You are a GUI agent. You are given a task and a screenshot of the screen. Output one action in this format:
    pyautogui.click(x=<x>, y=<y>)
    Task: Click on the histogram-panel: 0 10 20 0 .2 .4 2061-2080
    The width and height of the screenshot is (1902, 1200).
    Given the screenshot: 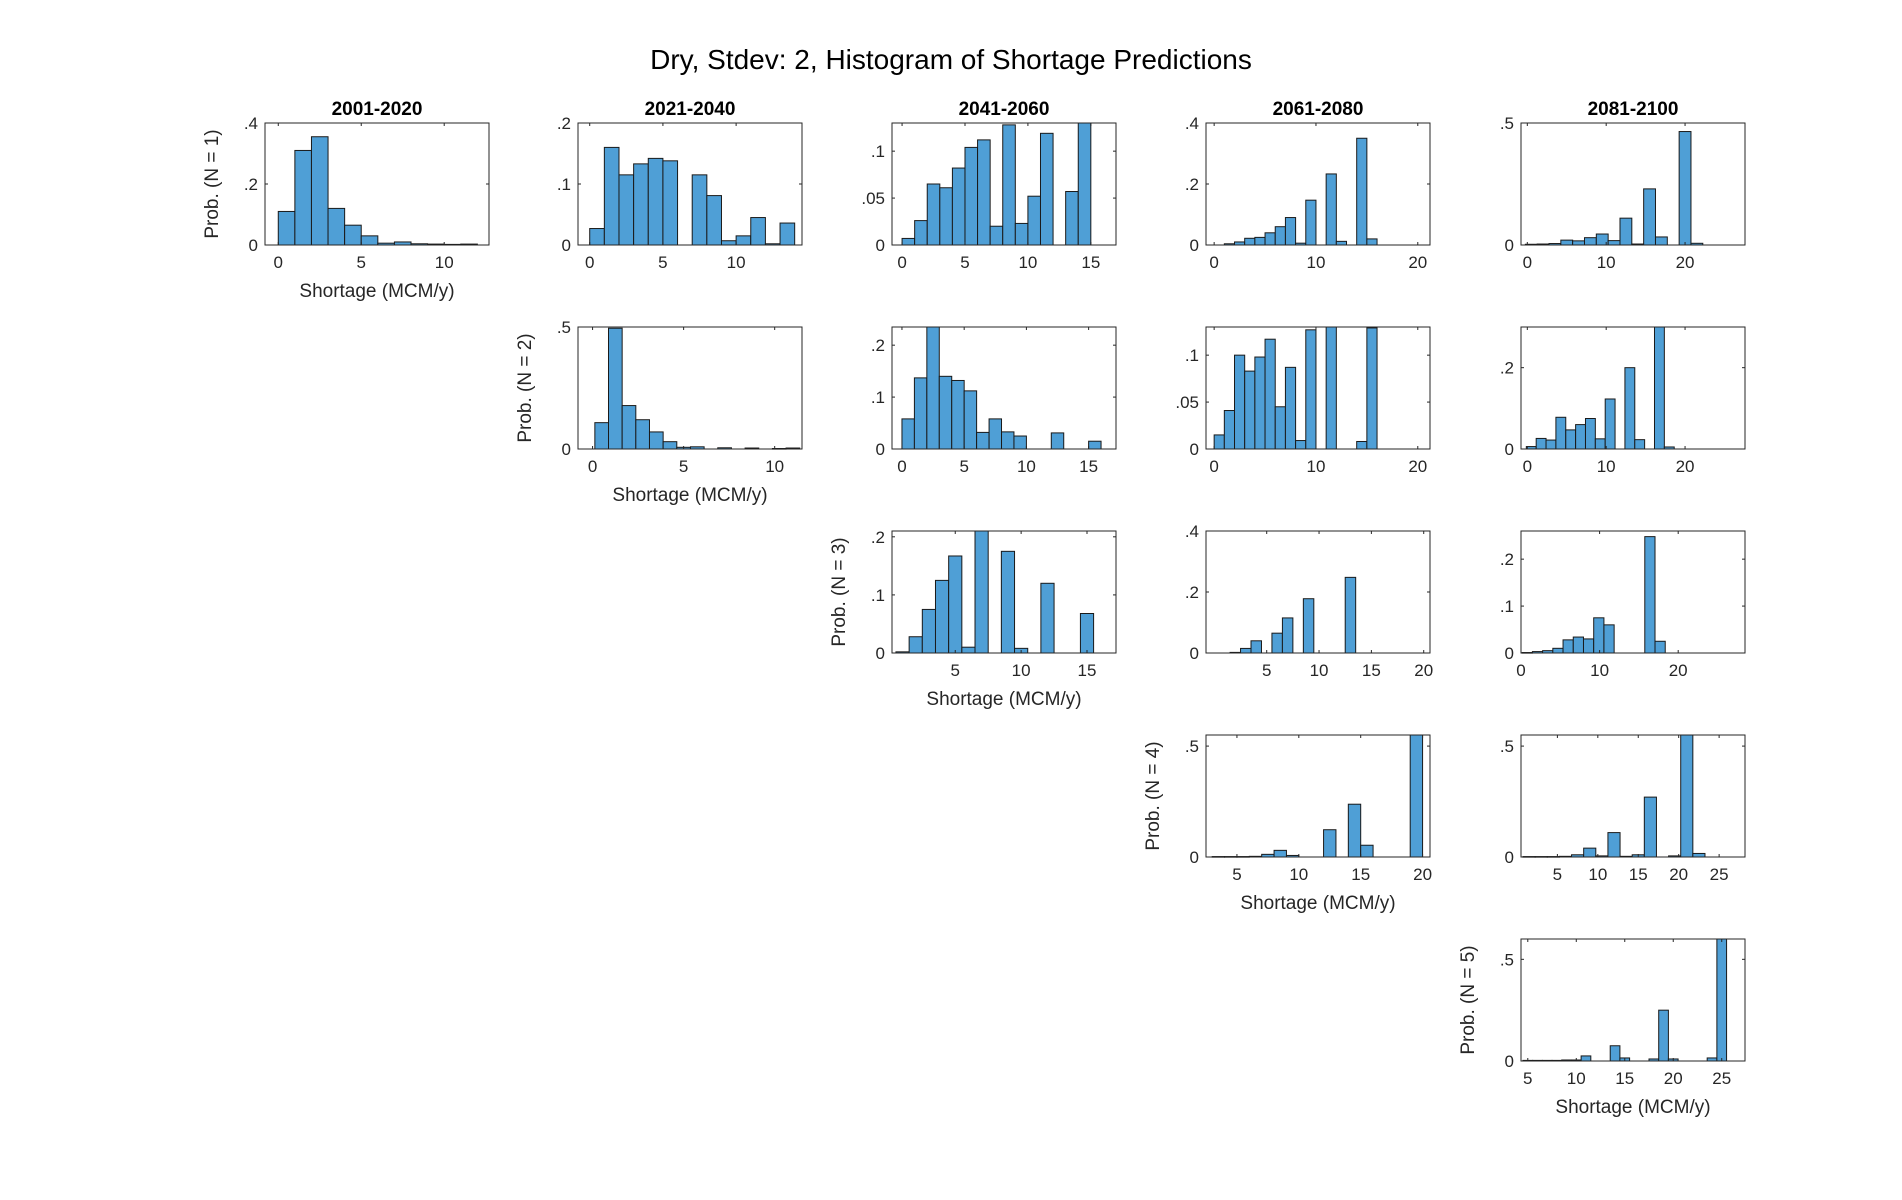 What is the action you would take?
    pyautogui.click(x=1308, y=185)
    